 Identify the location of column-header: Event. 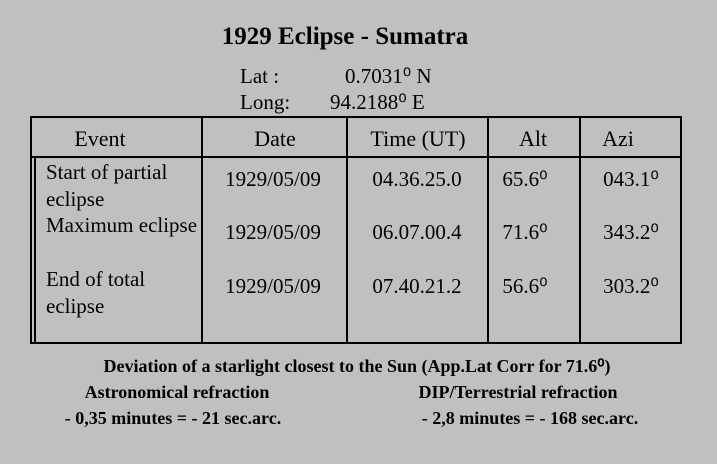
(100, 138).